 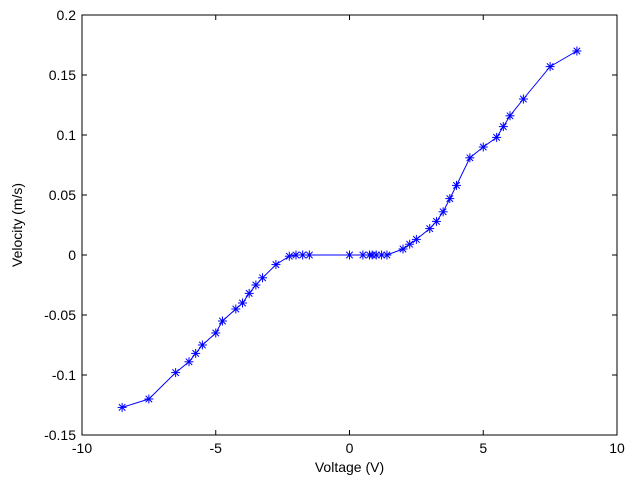 What do you see at coordinates (350, 448) in the screenshot?
I see `x-tick-label: 0` at bounding box center [350, 448].